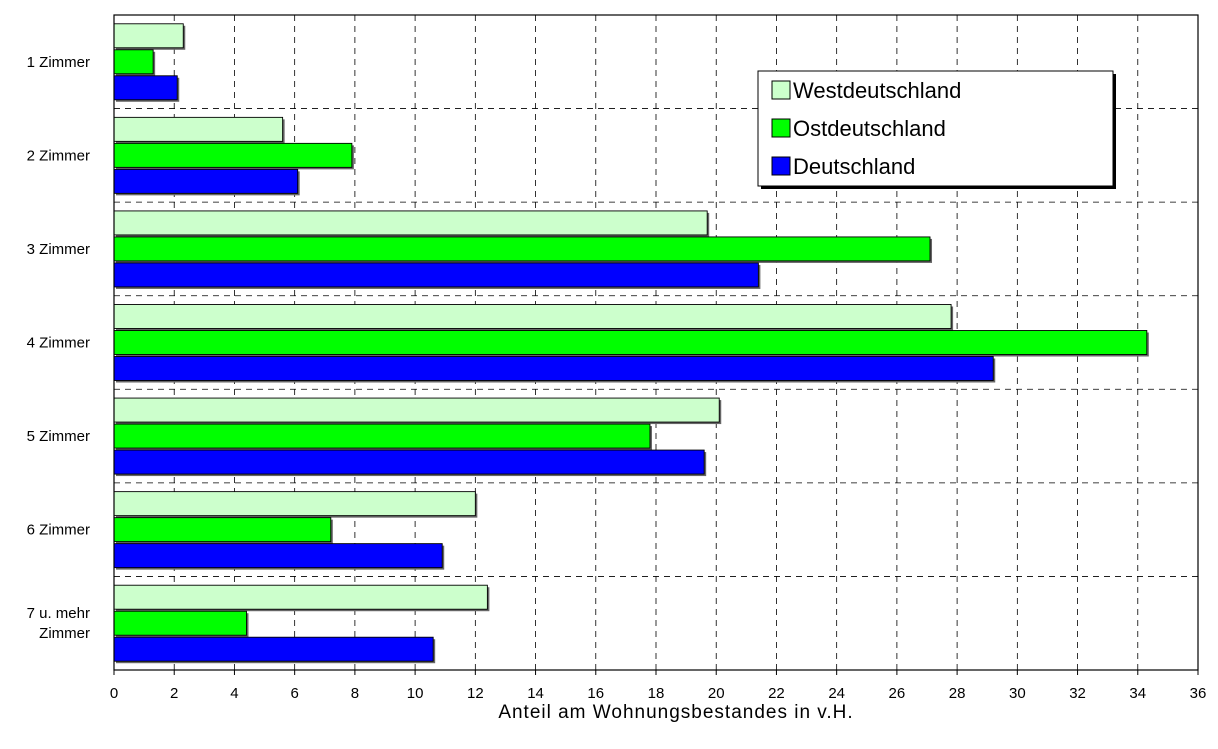 Image resolution: width=1218 pixels, height=749 pixels. I want to click on x-tick-label: 14, so click(535, 693).